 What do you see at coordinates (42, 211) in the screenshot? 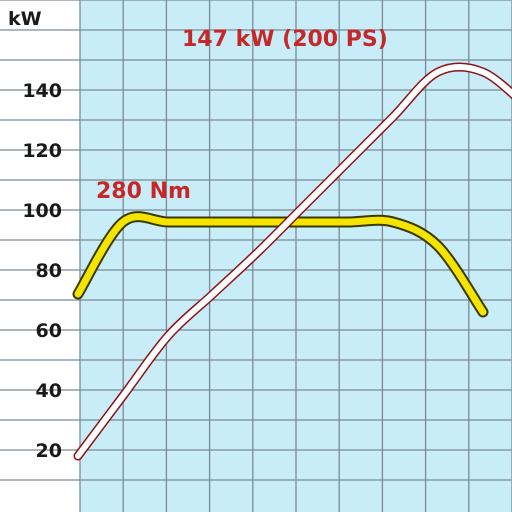
I see `y-tick-label: 100` at bounding box center [42, 211].